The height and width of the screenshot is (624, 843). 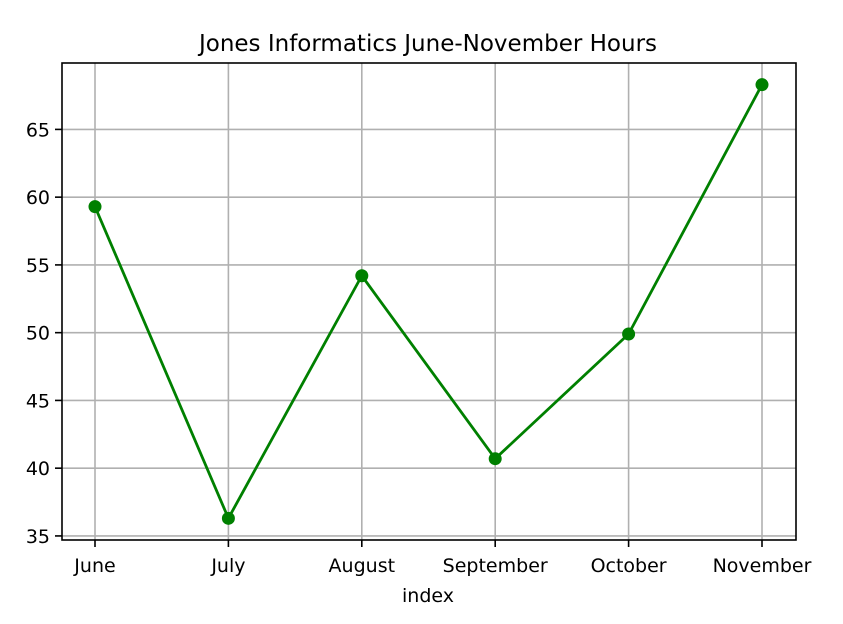 I want to click on x-axis-label: index, so click(x=428, y=596).